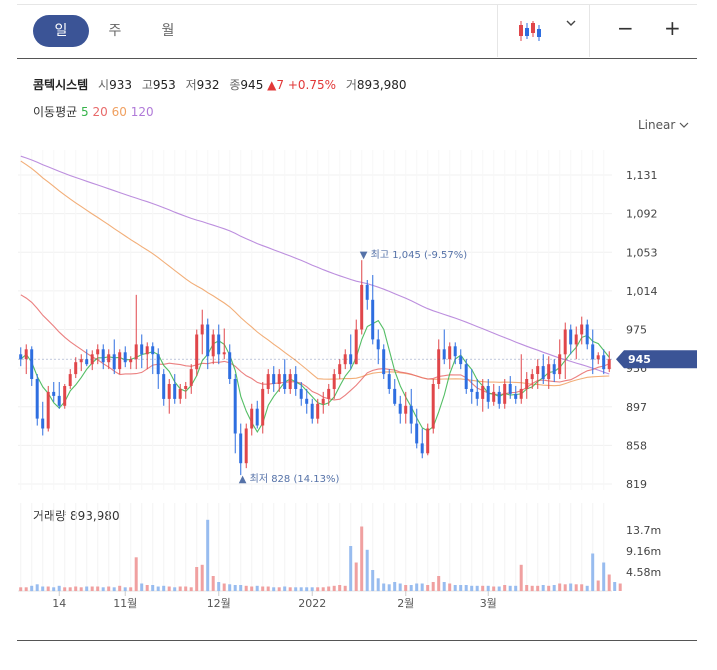 The image size is (717, 670). Describe the element at coordinates (219, 603) in the screenshot. I see `x-tick-label: 12월` at that location.